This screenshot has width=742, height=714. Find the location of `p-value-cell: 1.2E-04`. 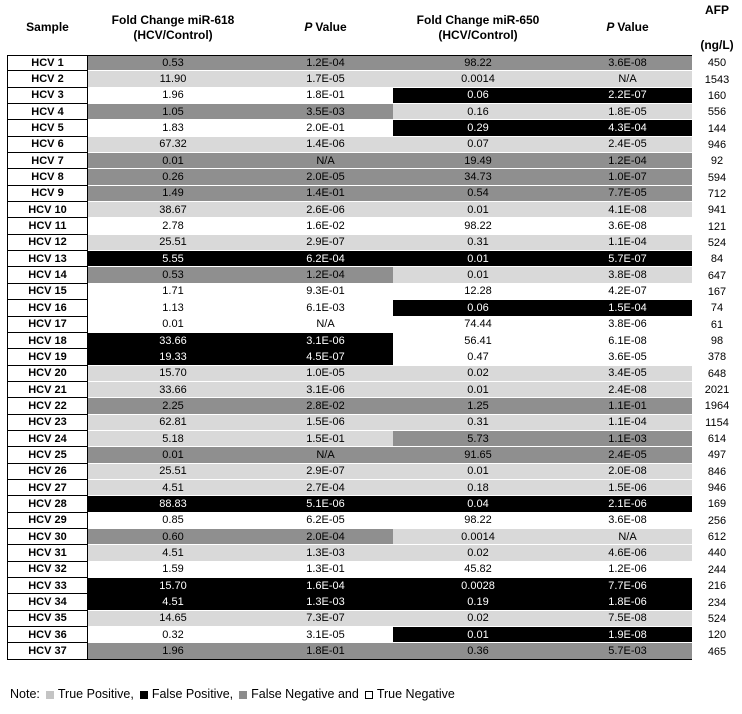

p-value-cell: 1.2E-04 is located at coordinates (325, 63).